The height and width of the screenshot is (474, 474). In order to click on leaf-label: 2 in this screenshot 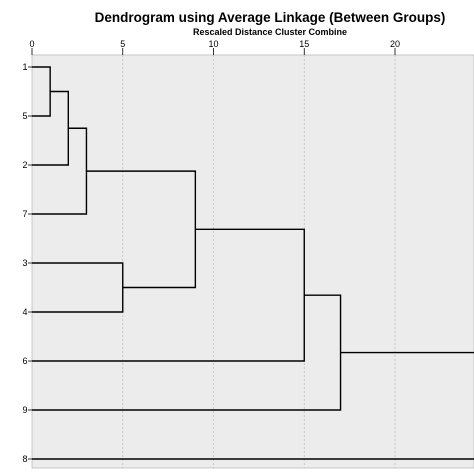, I will do `click(24, 165)`.